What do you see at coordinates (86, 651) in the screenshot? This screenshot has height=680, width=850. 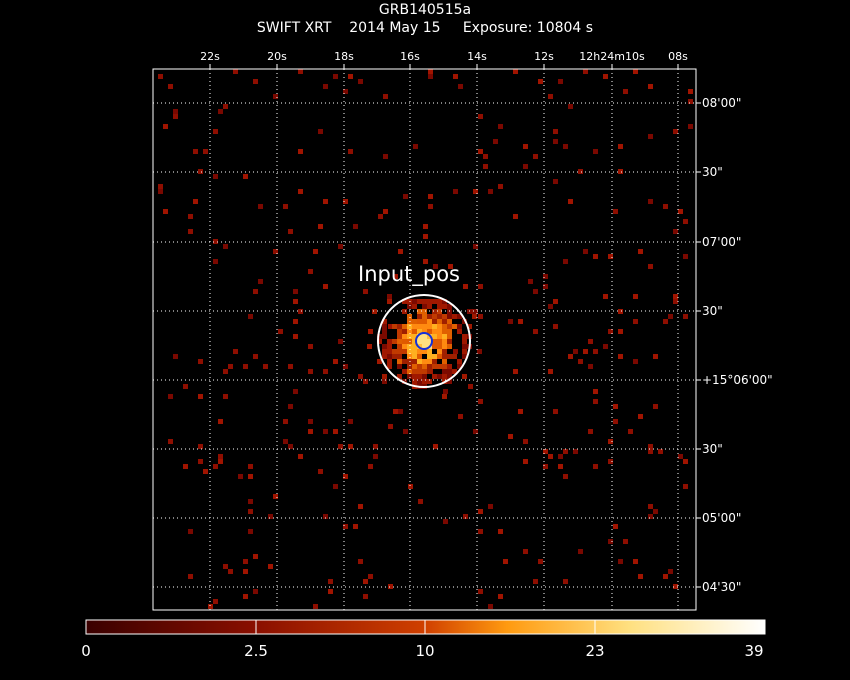 I see `colorbar-tick-label: 0` at bounding box center [86, 651].